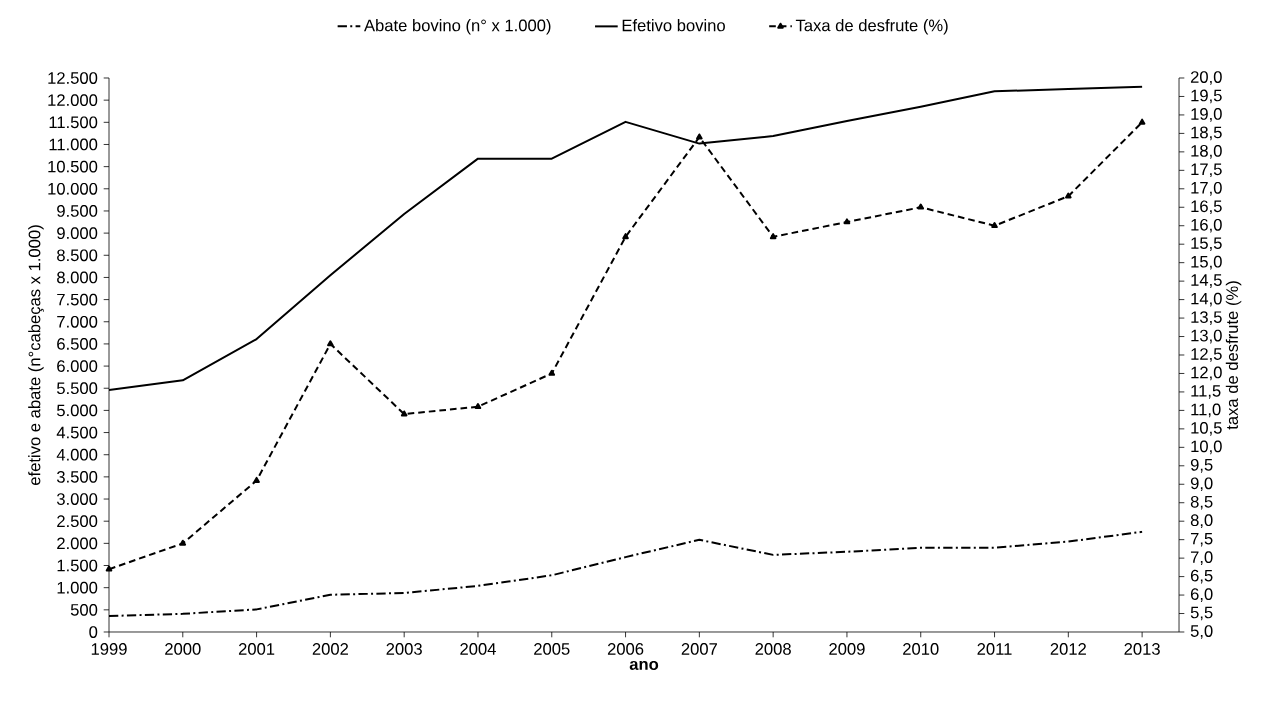 This screenshot has width=1261, height=703. What do you see at coordinates (73, 166) in the screenshot?
I see `y-tick-label: 10.500` at bounding box center [73, 166].